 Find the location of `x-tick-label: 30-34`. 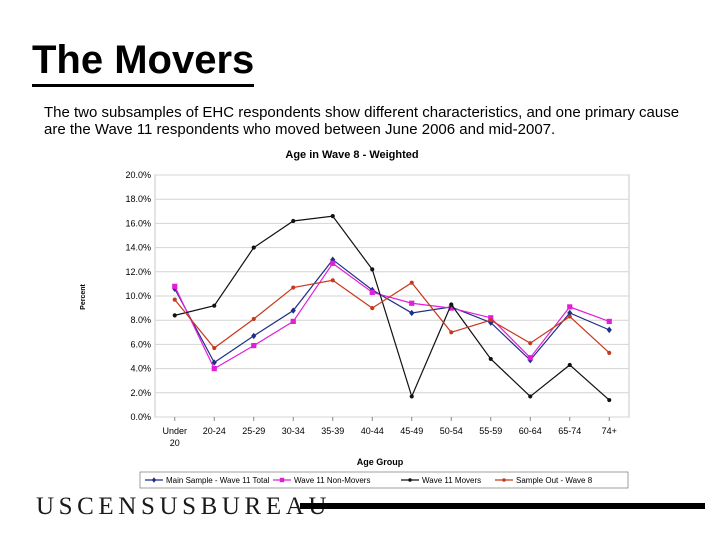

x-tick-label: 30-34 is located at coordinates (293, 431).